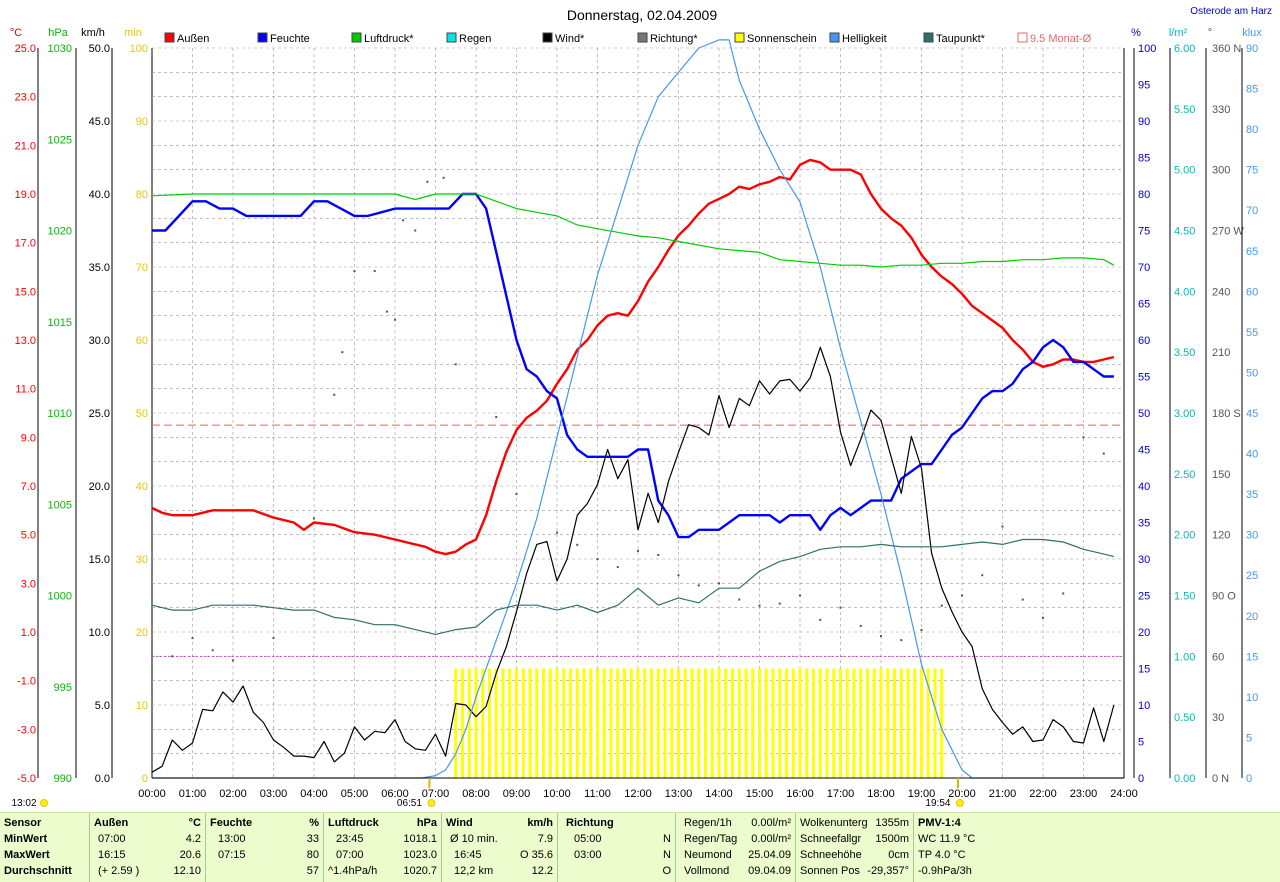 The image size is (1280, 882). What do you see at coordinates (1144, 341) in the screenshot?
I see `humidity-tick-label: 60` at bounding box center [1144, 341].